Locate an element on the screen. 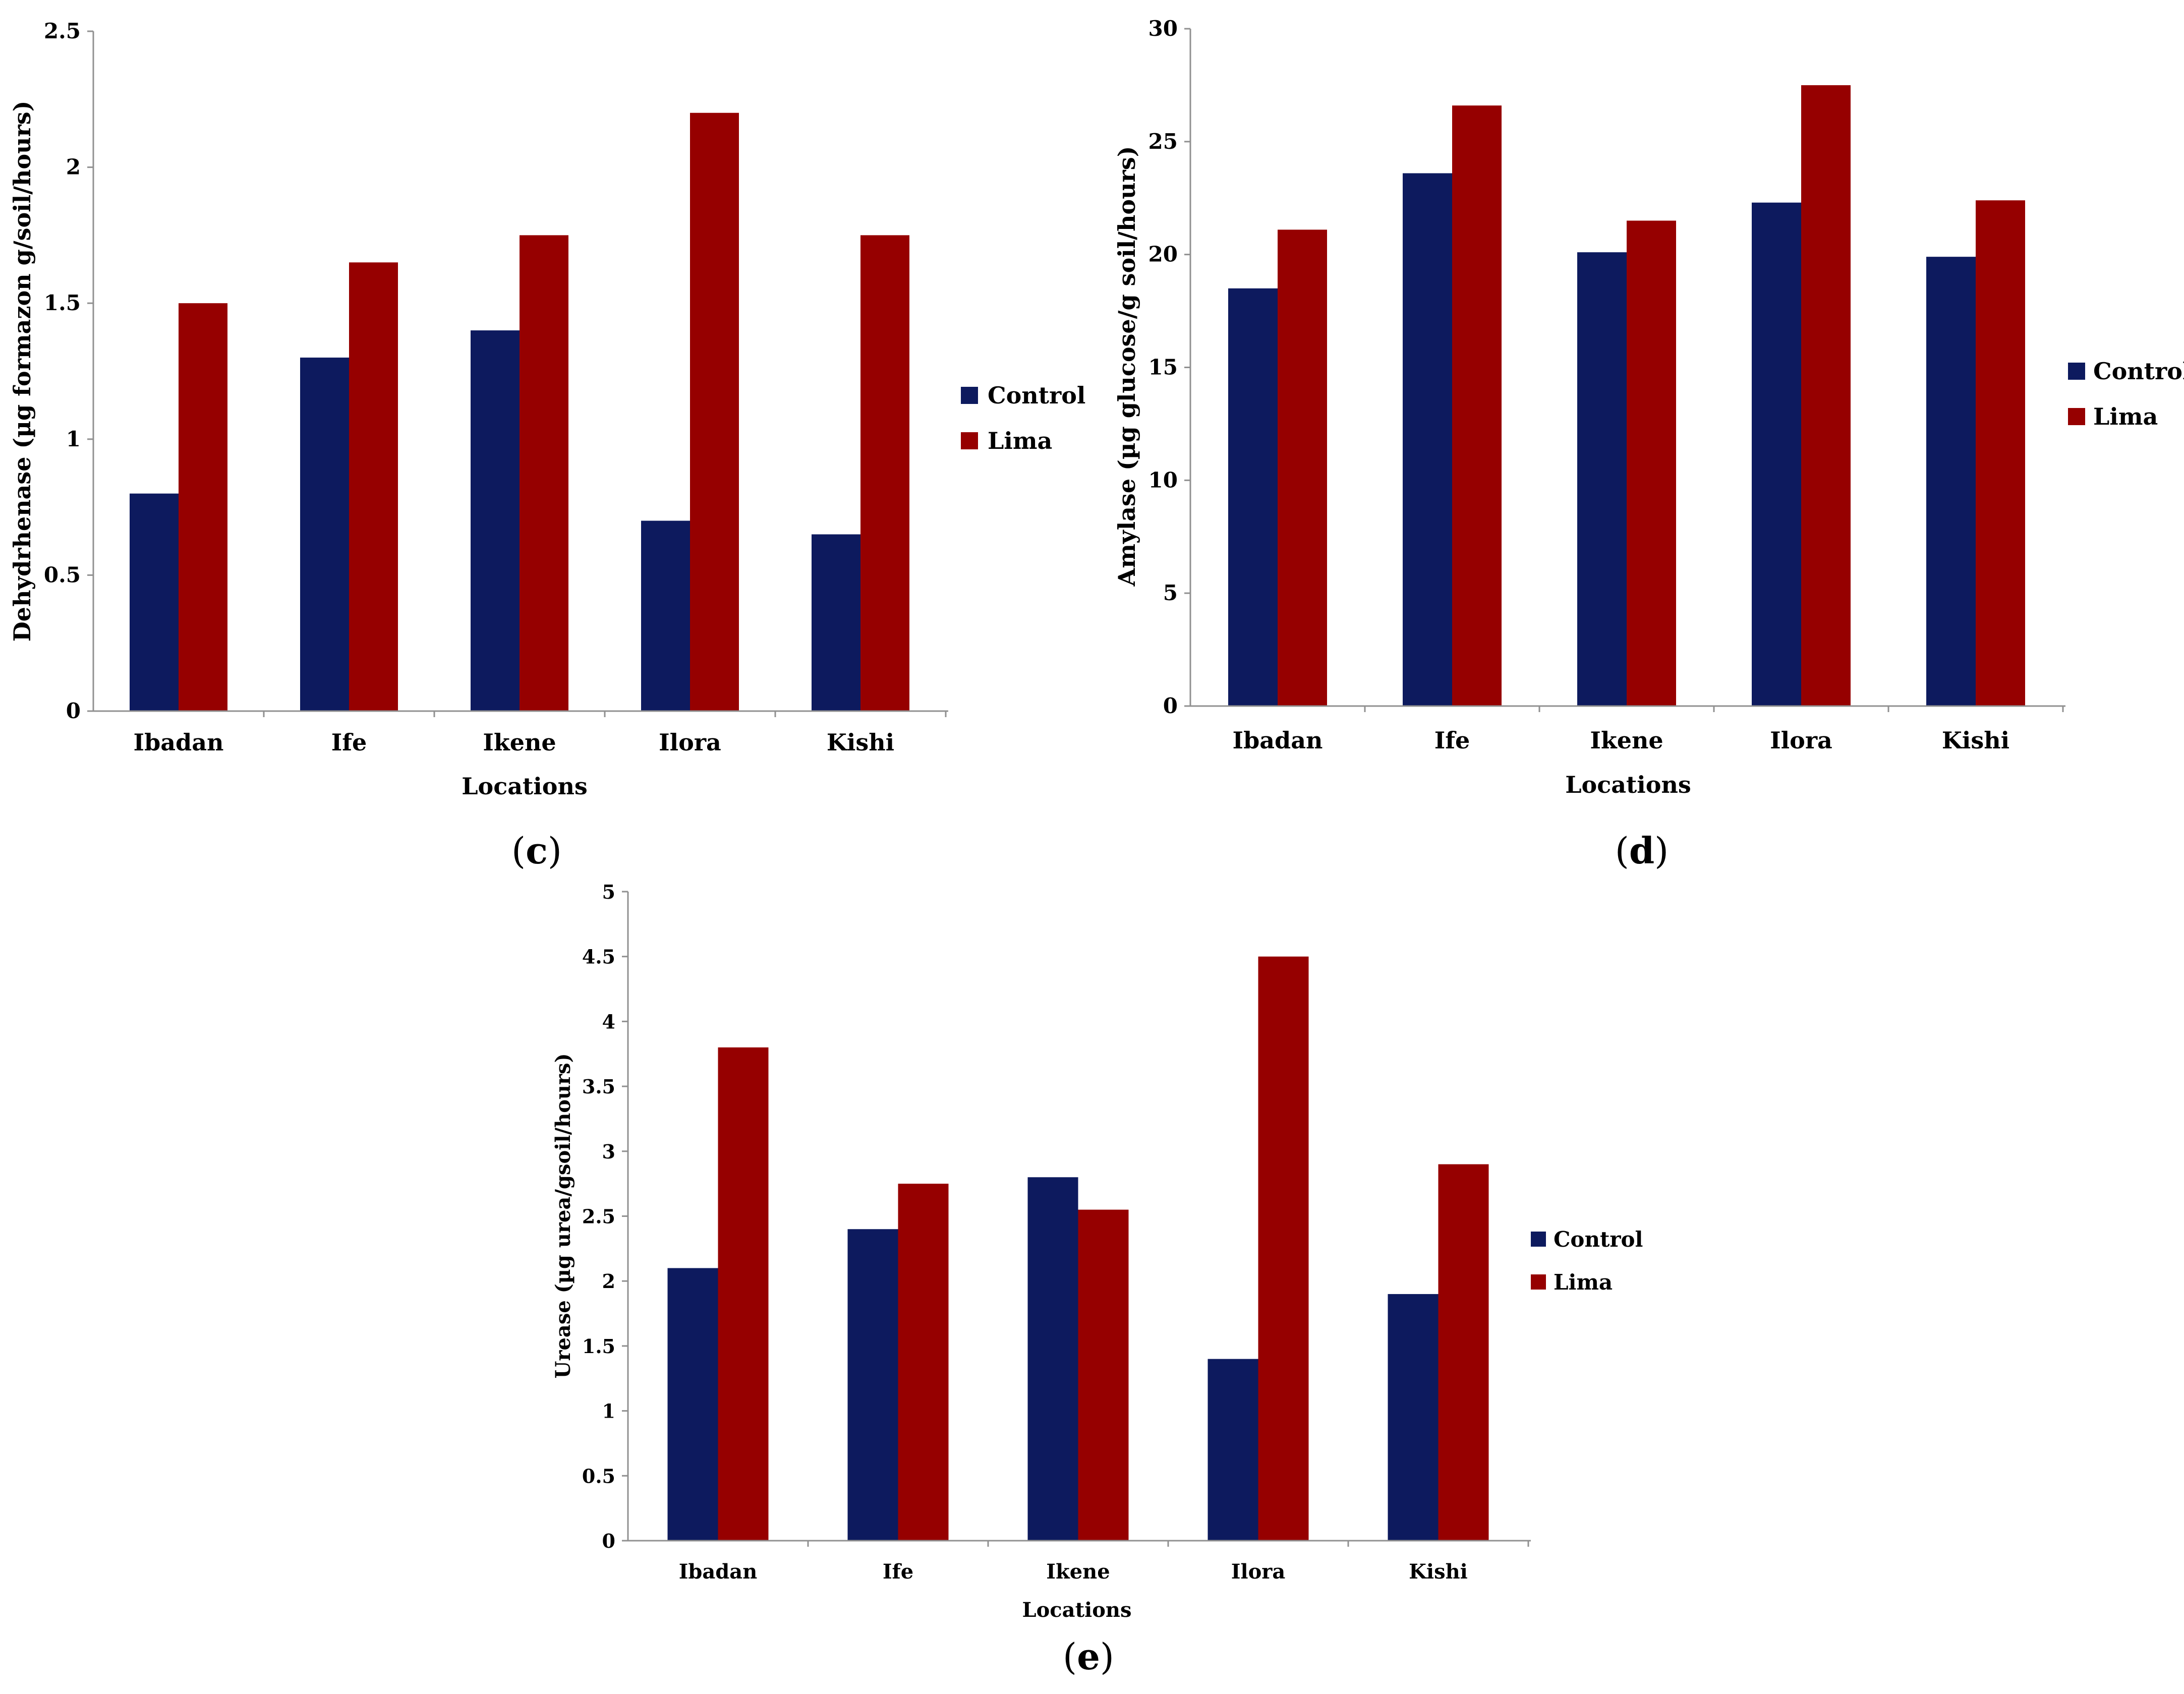 This screenshot has width=2184, height=1694. y-axis-title-e: Urease (µg urea/gsoil/hours) is located at coordinates (563, 1216).